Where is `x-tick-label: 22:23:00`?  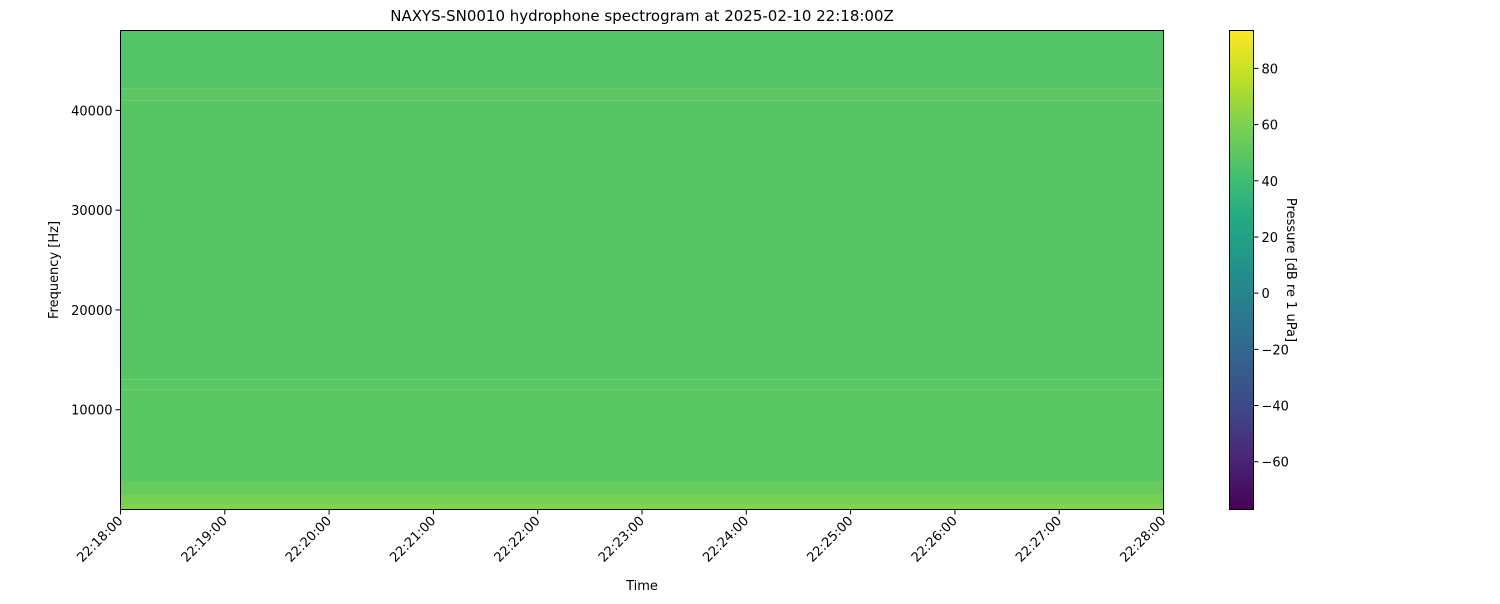 x-tick-label: 22:23:00 is located at coordinates (622, 540).